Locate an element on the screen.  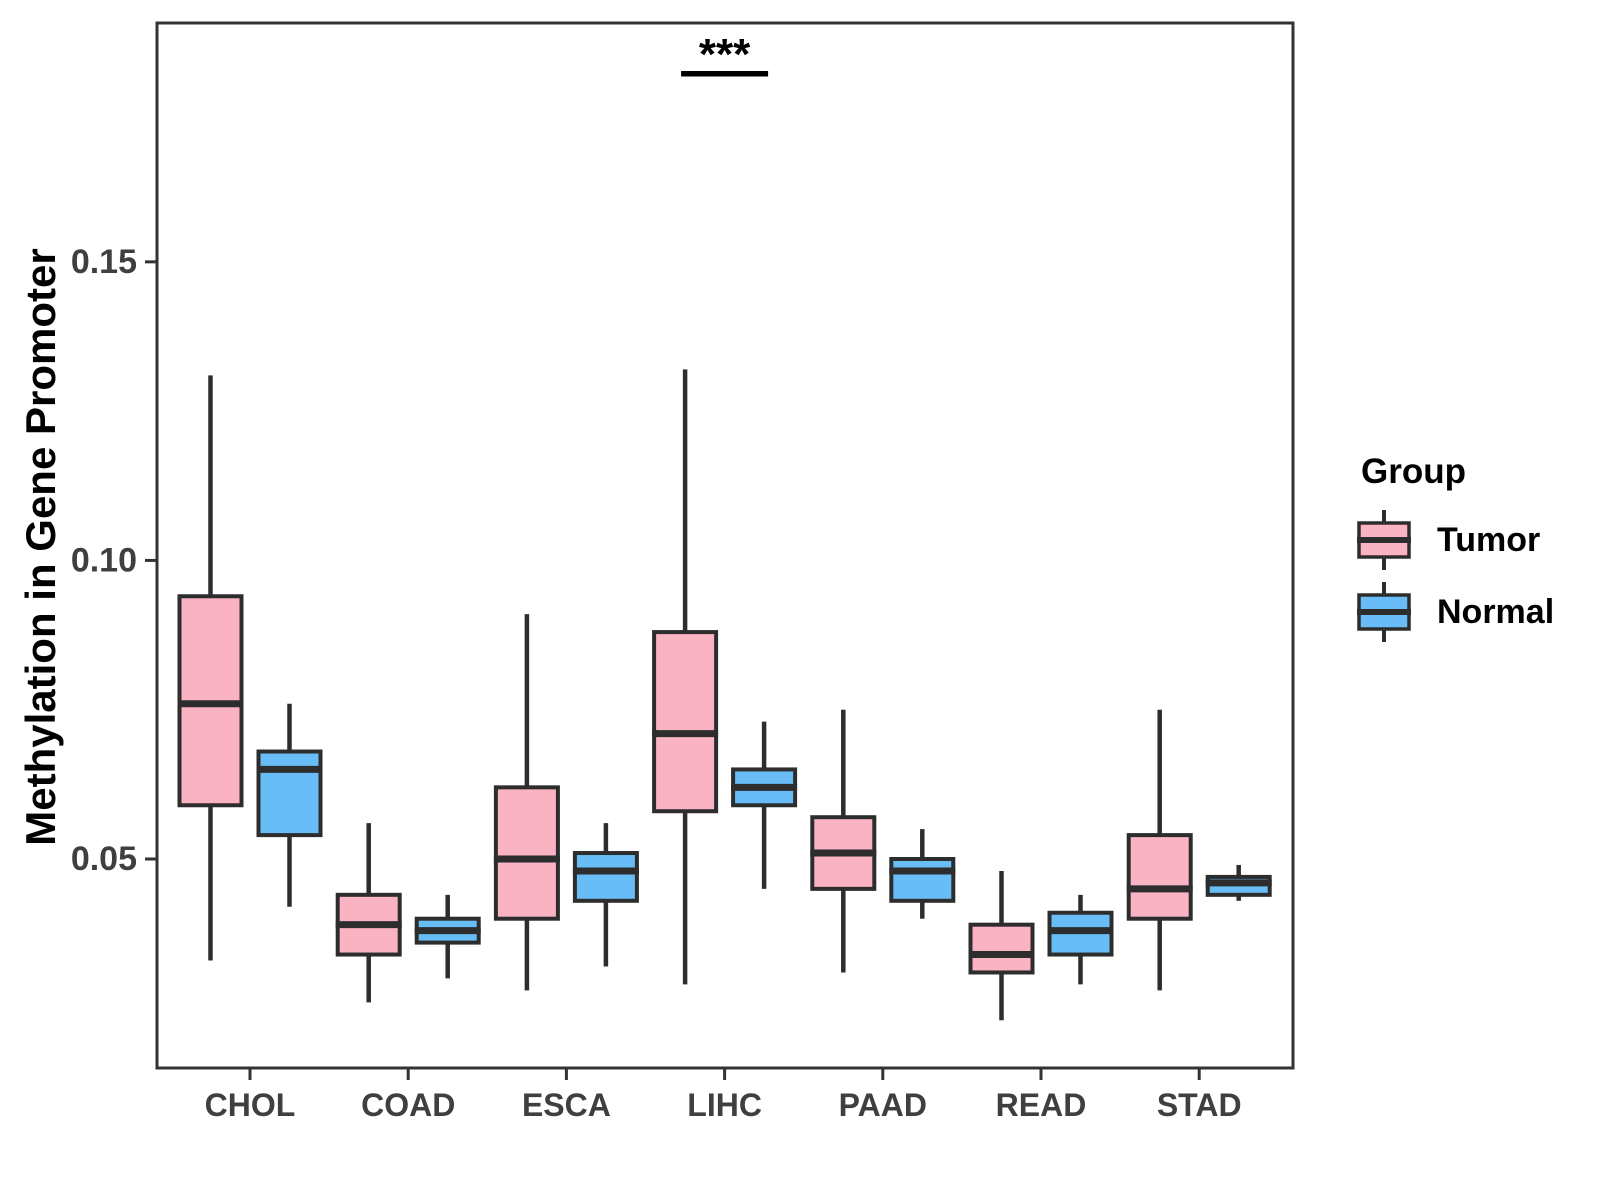
tumor-boxplot-key-icon is located at coordinates (1384, 540).